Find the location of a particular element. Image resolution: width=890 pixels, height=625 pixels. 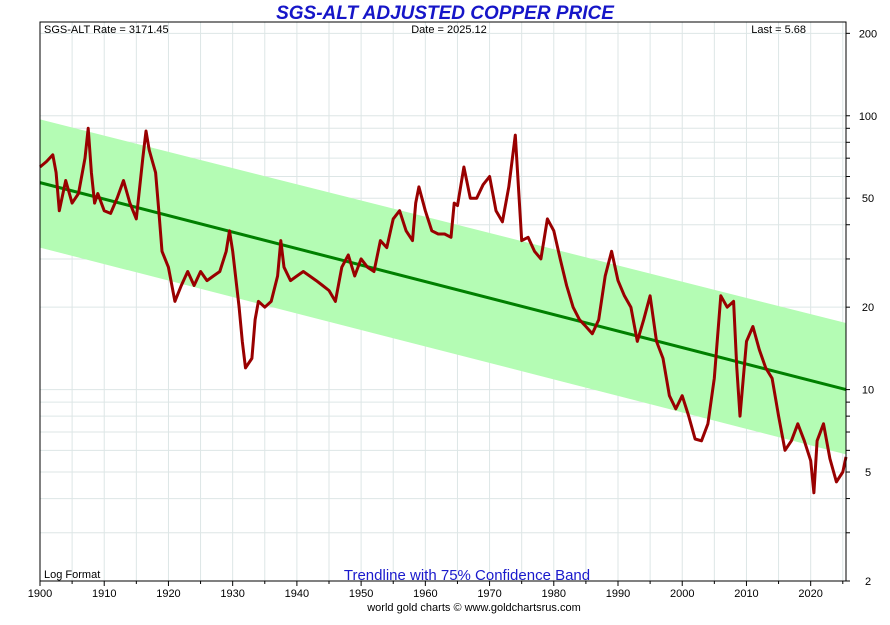

y-tick-label: 10 is located at coordinates (868, 391).